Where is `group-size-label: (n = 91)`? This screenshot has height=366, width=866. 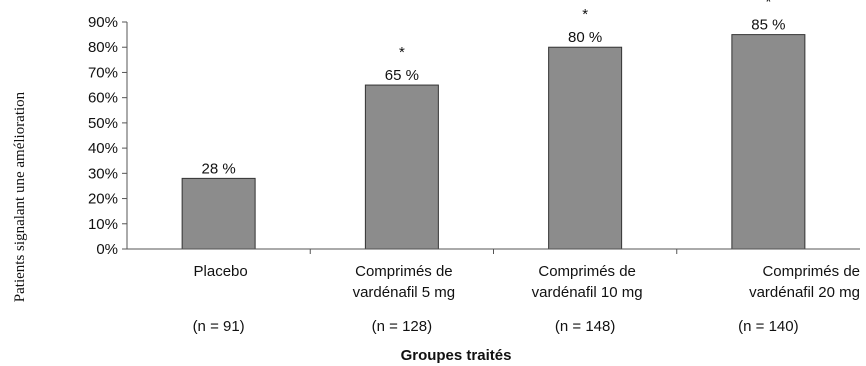 group-size-label: (n = 91) is located at coordinates (219, 326).